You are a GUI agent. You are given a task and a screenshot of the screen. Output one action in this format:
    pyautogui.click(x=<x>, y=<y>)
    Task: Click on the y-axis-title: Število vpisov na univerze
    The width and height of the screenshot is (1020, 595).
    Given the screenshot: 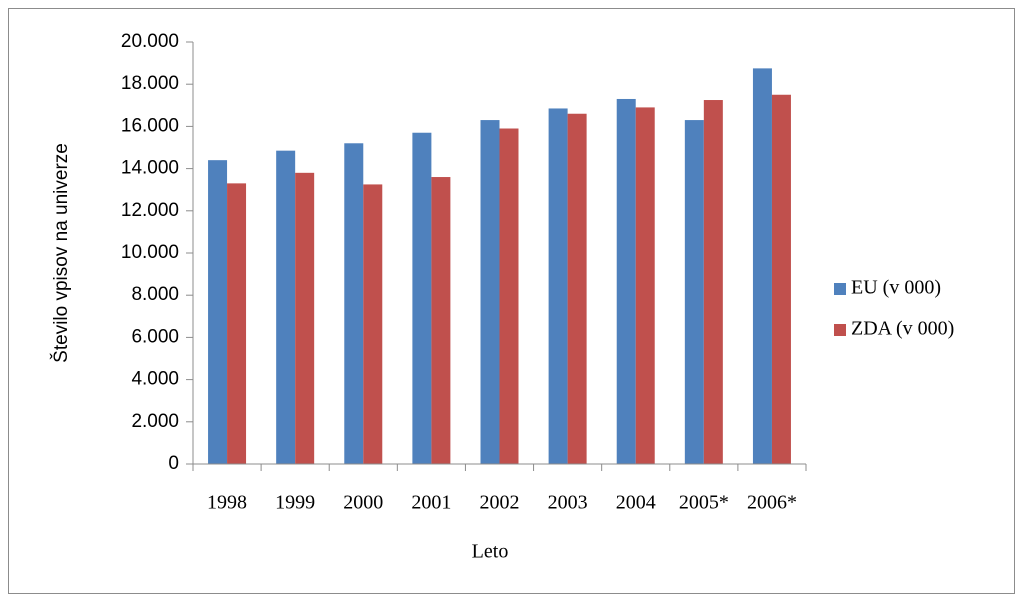 What is the action you would take?
    pyautogui.click(x=61, y=253)
    